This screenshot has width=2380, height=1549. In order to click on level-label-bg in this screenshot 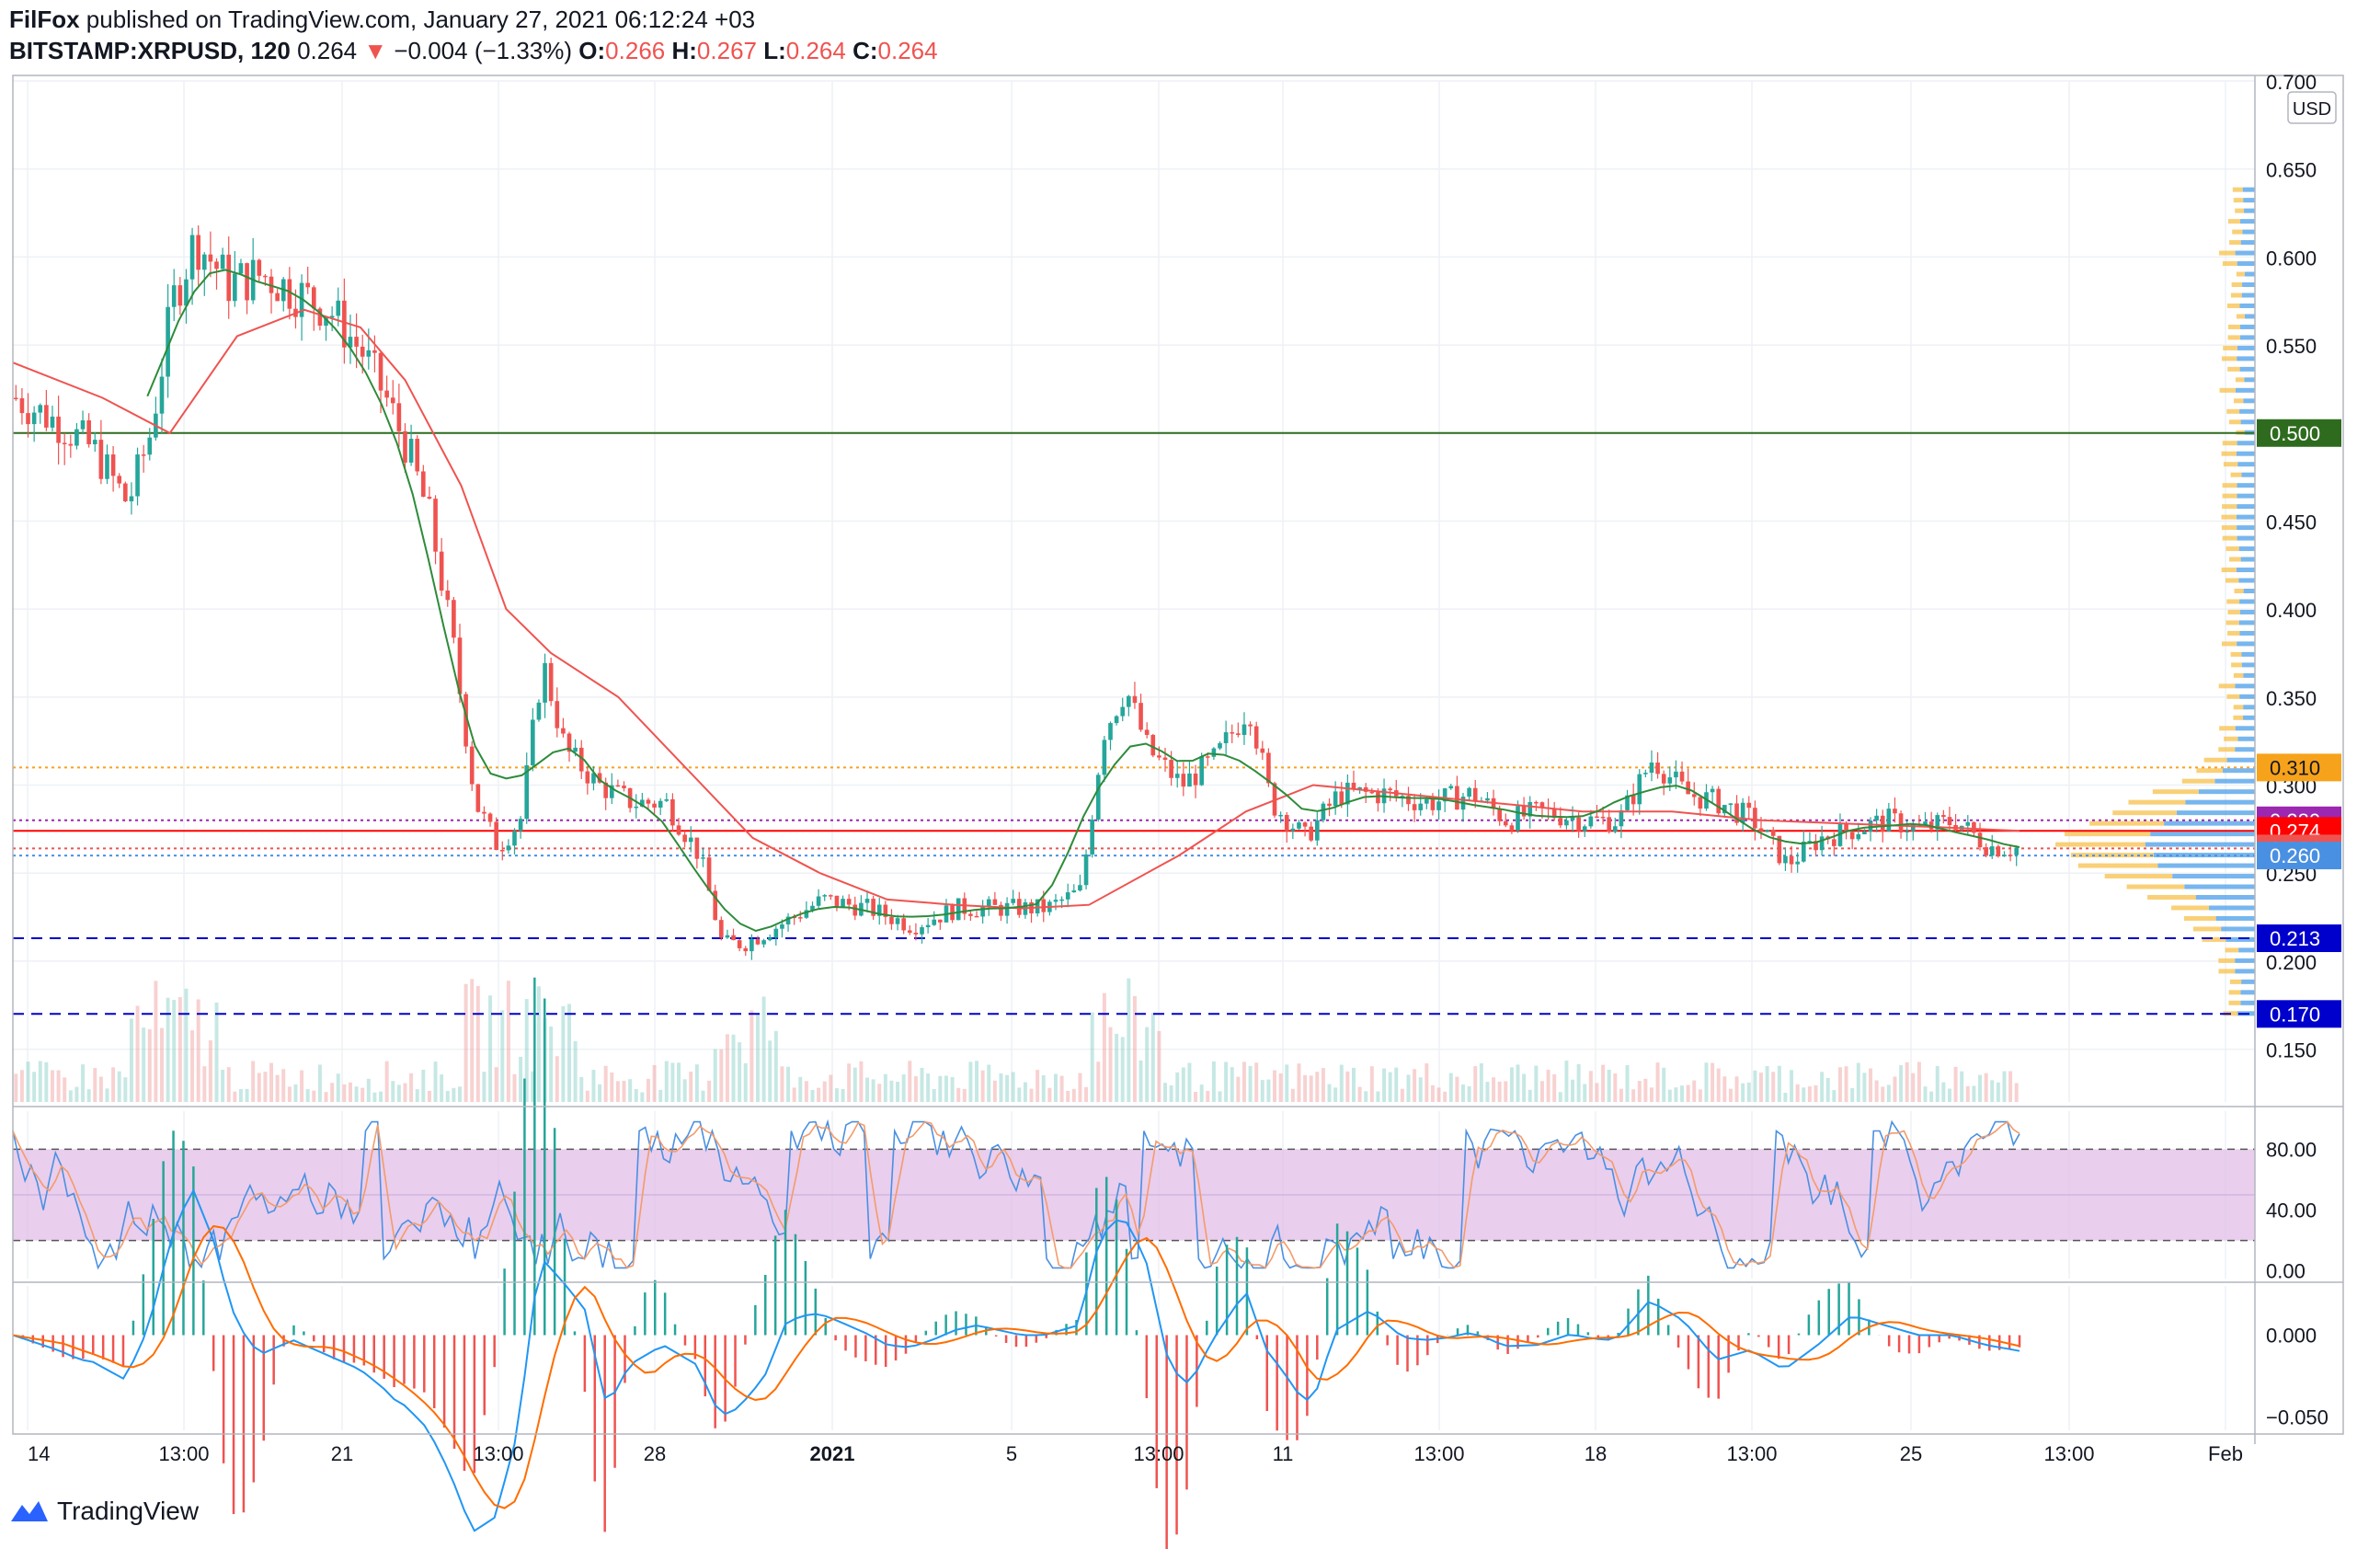, I will do `click(2299, 1014)`.